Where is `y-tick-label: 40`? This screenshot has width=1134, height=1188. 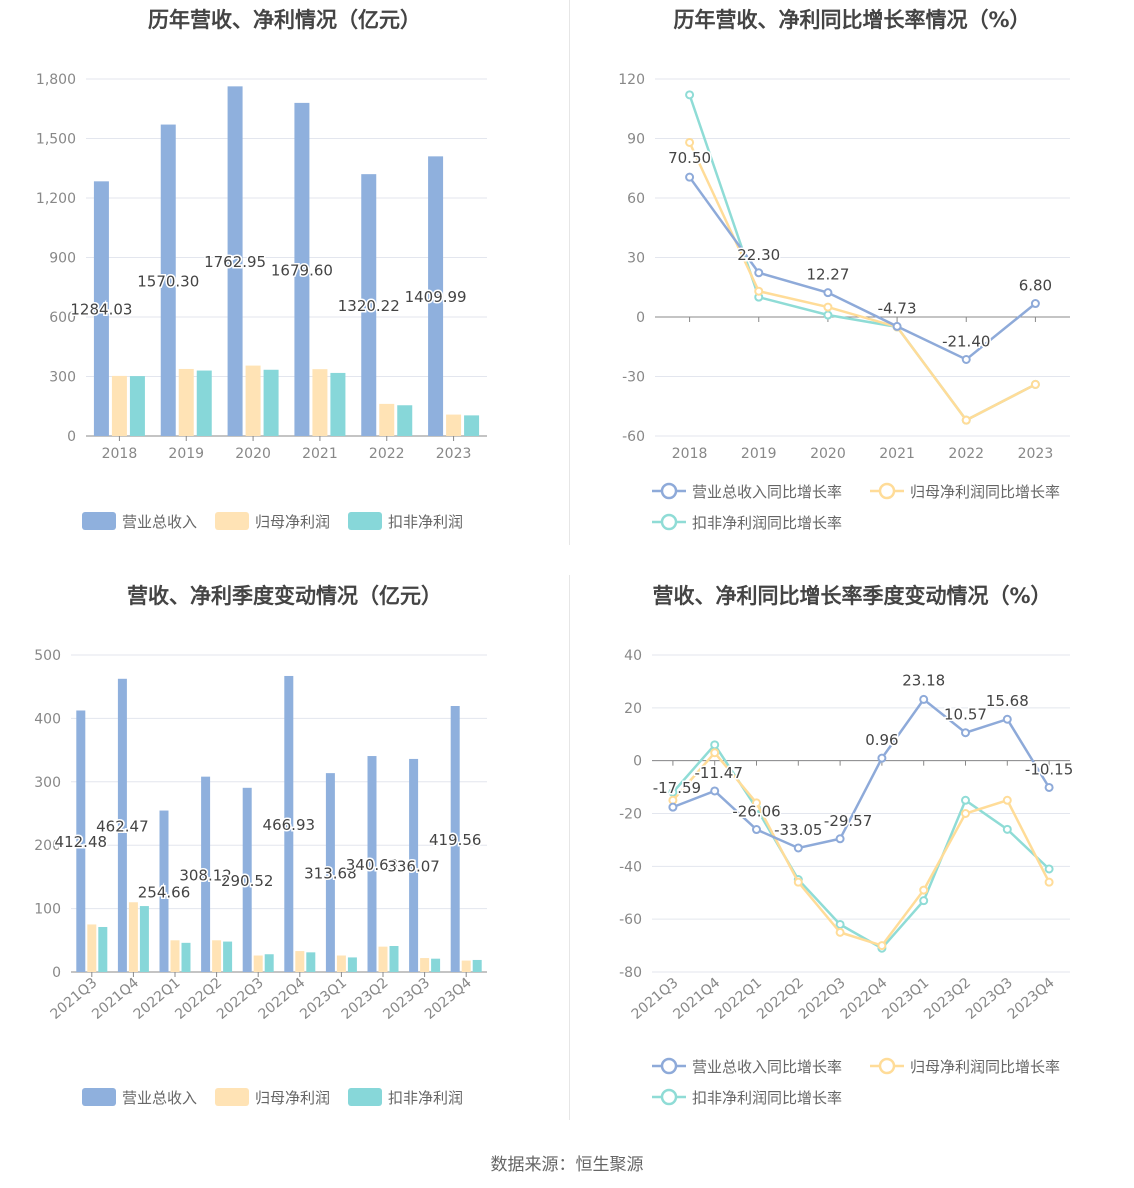 y-tick-label: 40 is located at coordinates (633, 656).